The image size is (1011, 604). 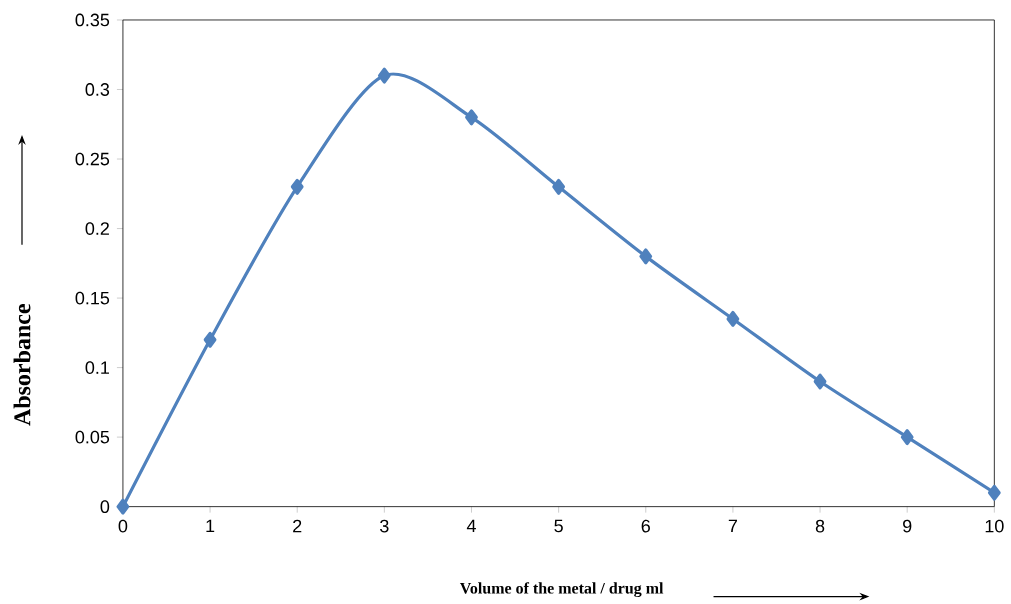 What do you see at coordinates (22, 365) in the screenshot?
I see `y-axis-title: Absorbance` at bounding box center [22, 365].